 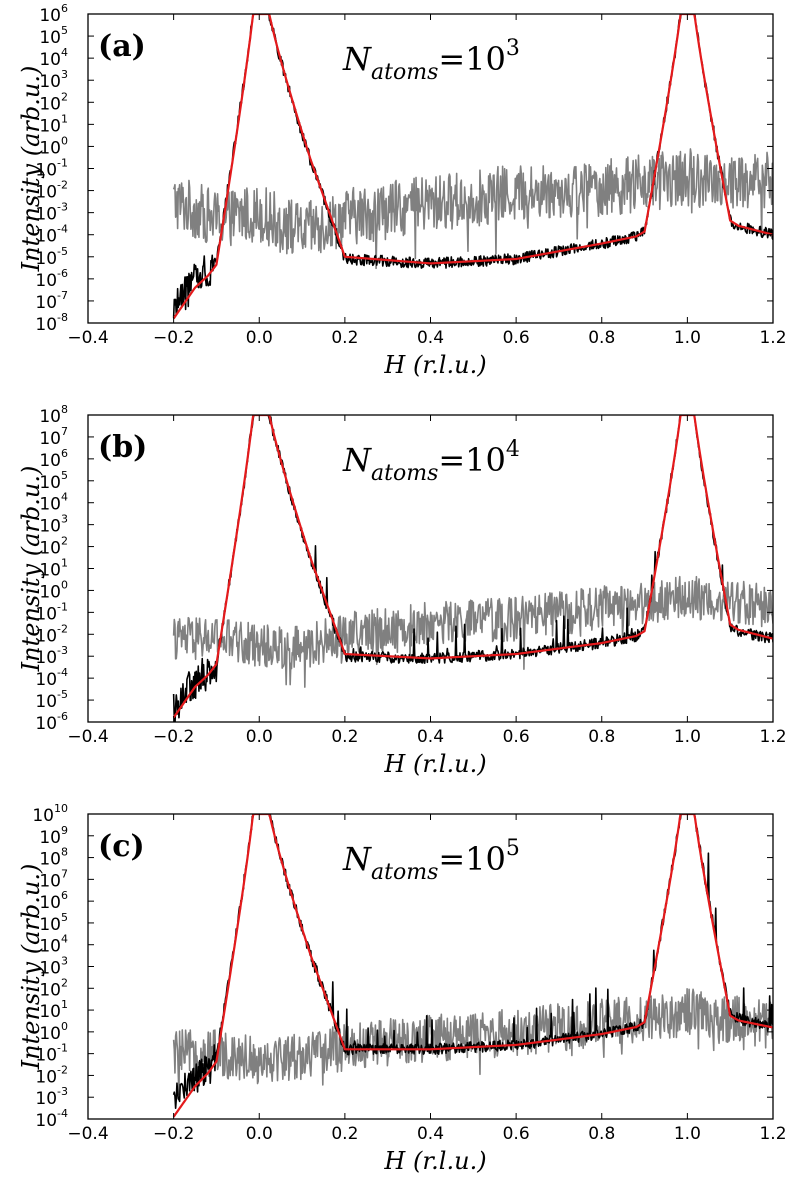 What do you see at coordinates (53, 858) in the screenshot?
I see `y-tick-label: 10⁸` at bounding box center [53, 858].